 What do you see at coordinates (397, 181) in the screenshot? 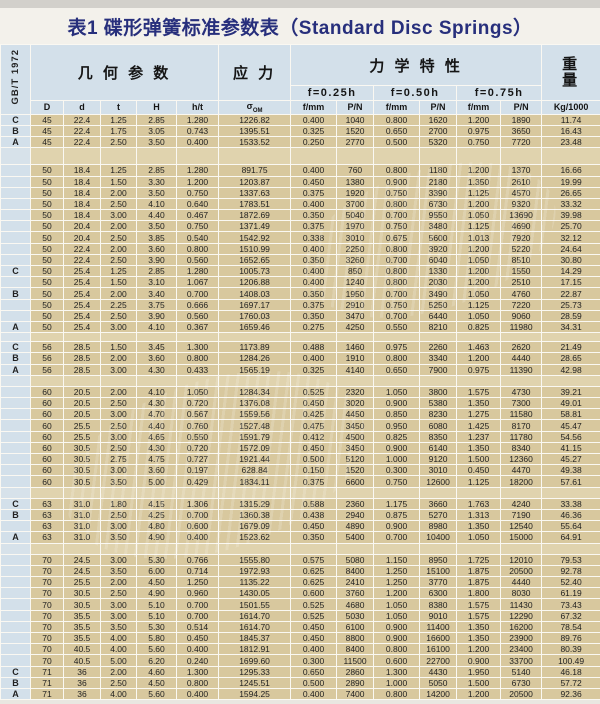
I see `table-cell: 0.900` at bounding box center [397, 181].